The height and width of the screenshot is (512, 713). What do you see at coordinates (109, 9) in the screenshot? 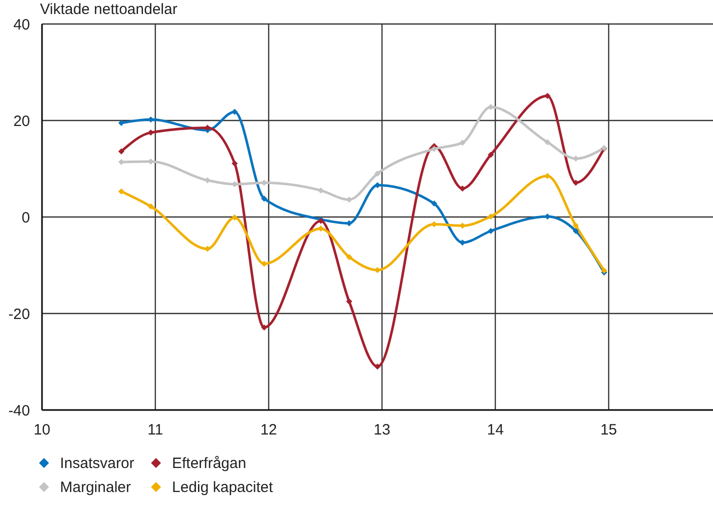
I see `chart-title: Viktade nettoandelar` at bounding box center [109, 9].